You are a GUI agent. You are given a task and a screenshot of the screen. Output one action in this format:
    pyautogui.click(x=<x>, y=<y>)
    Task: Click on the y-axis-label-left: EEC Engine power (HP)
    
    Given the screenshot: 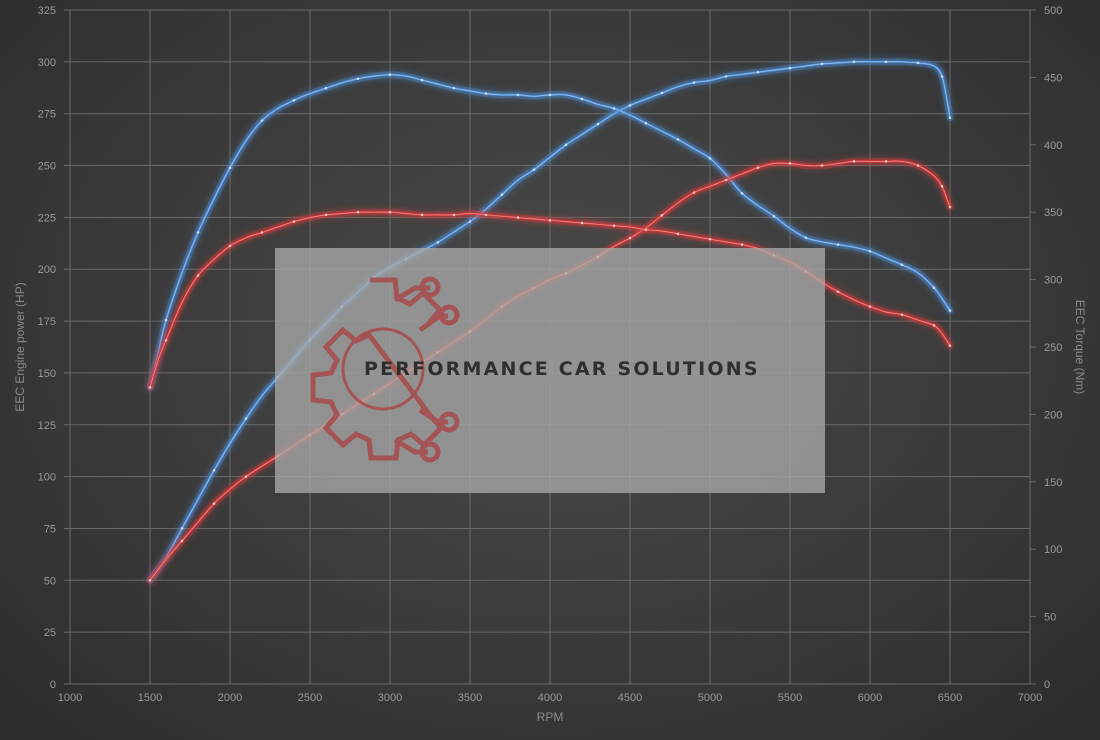 What is the action you would take?
    pyautogui.click(x=20, y=346)
    